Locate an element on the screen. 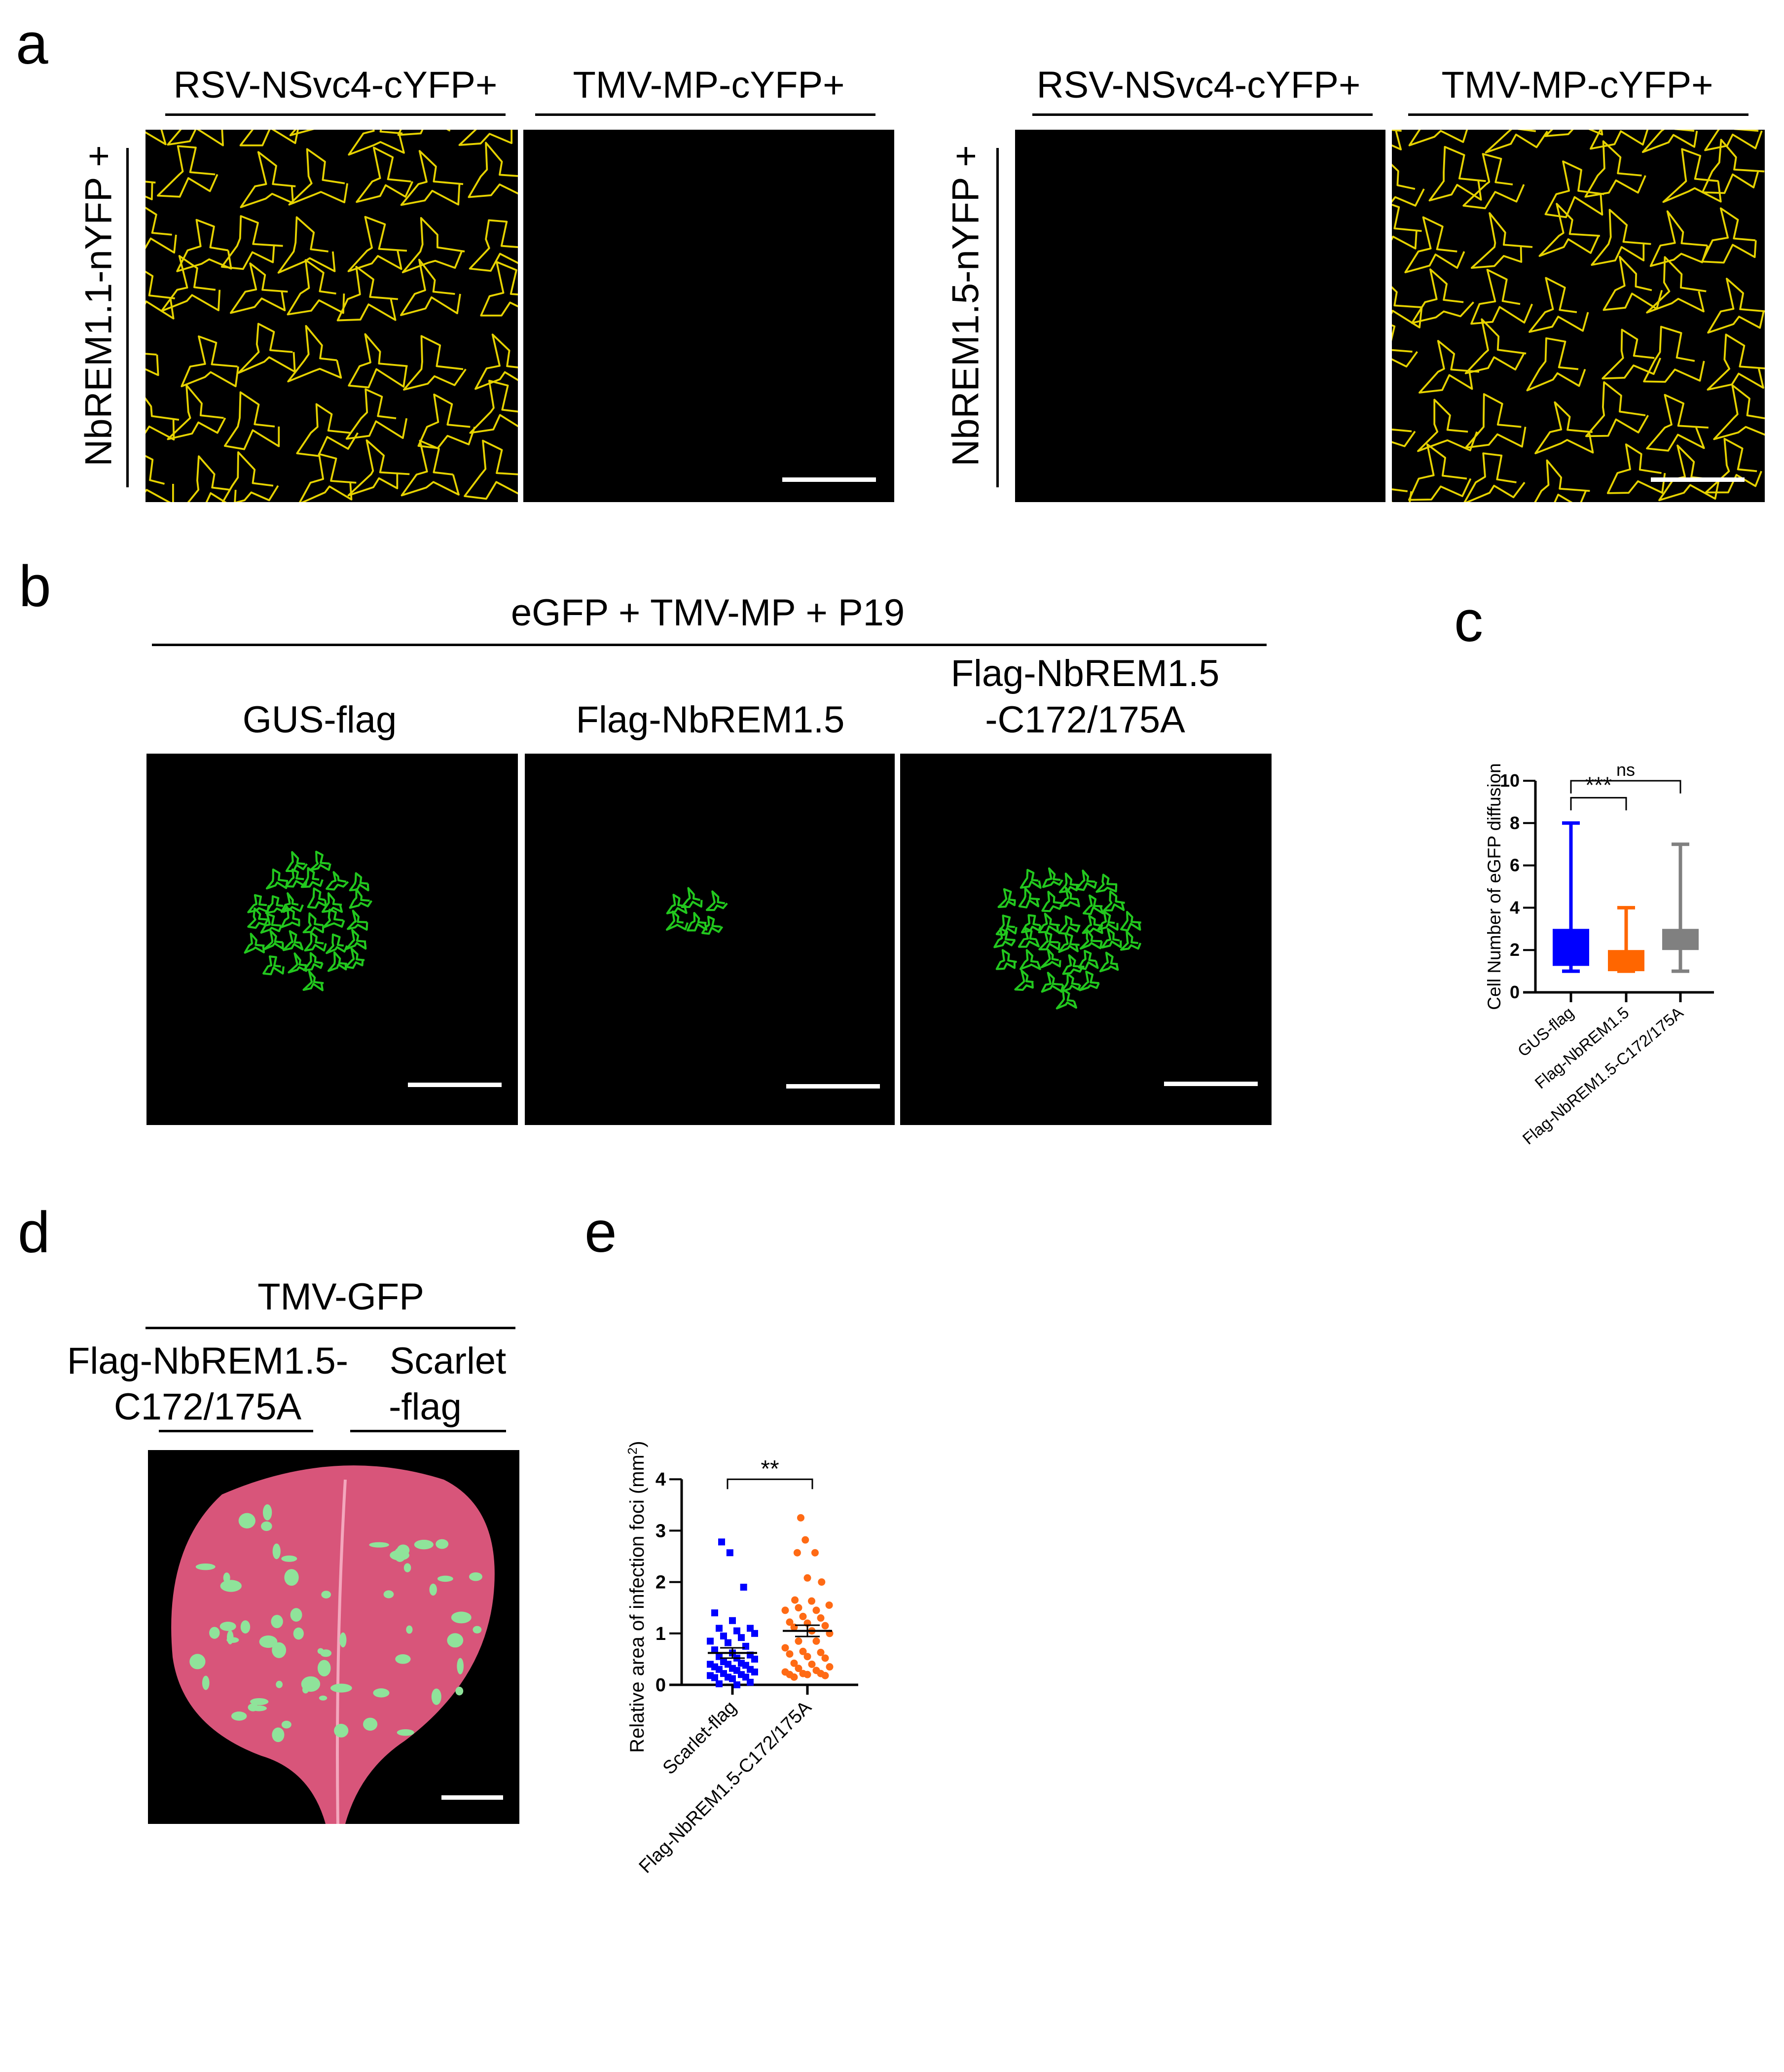 The image size is (1784, 2072). panel-d-left-line is located at coordinates (236, 1431).